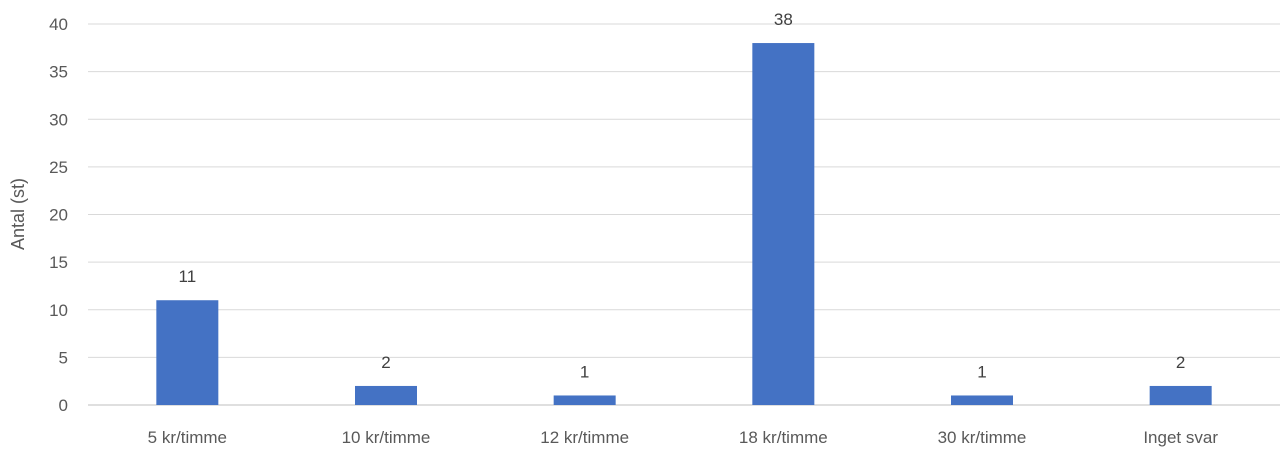 This screenshot has height=450, width=1283. I want to click on y-tick-label: 10, so click(58, 310).